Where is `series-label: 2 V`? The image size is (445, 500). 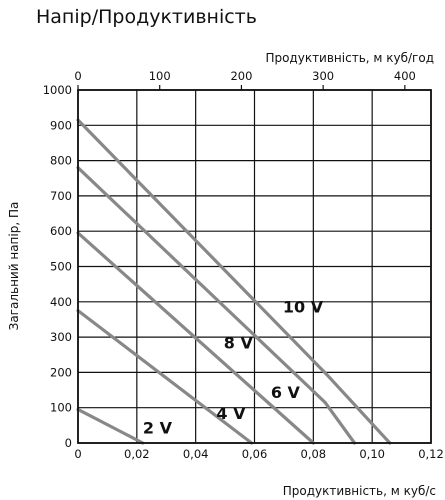 series-label: 2 V is located at coordinates (158, 427).